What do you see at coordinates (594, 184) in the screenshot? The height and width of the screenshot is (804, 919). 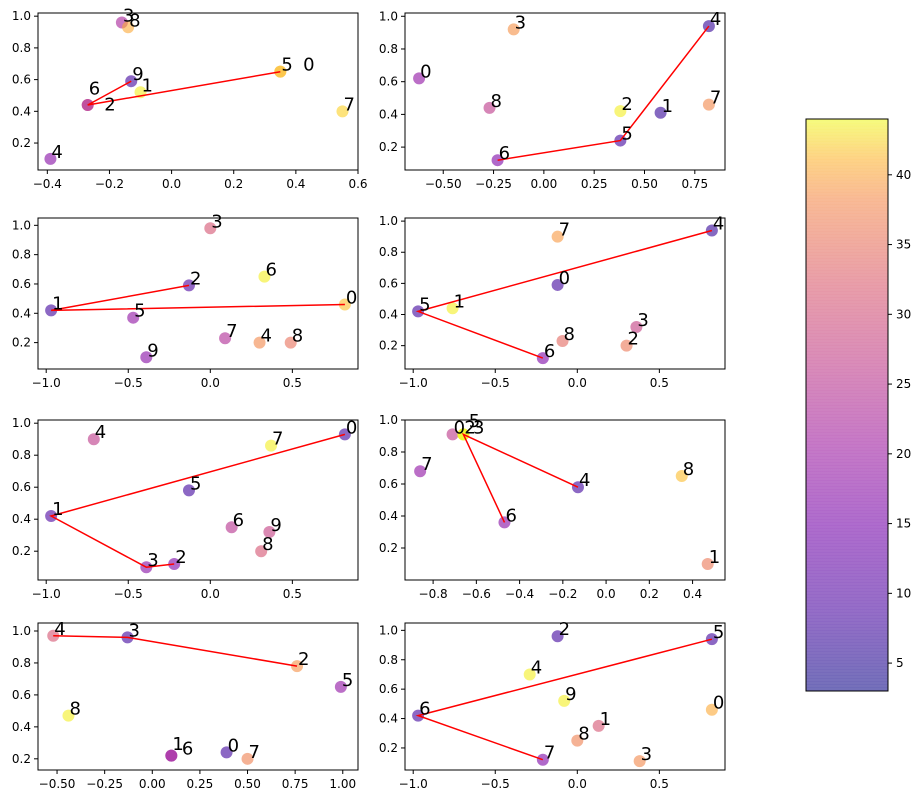 I see `x-tick-label: 0.25` at bounding box center [594, 184].